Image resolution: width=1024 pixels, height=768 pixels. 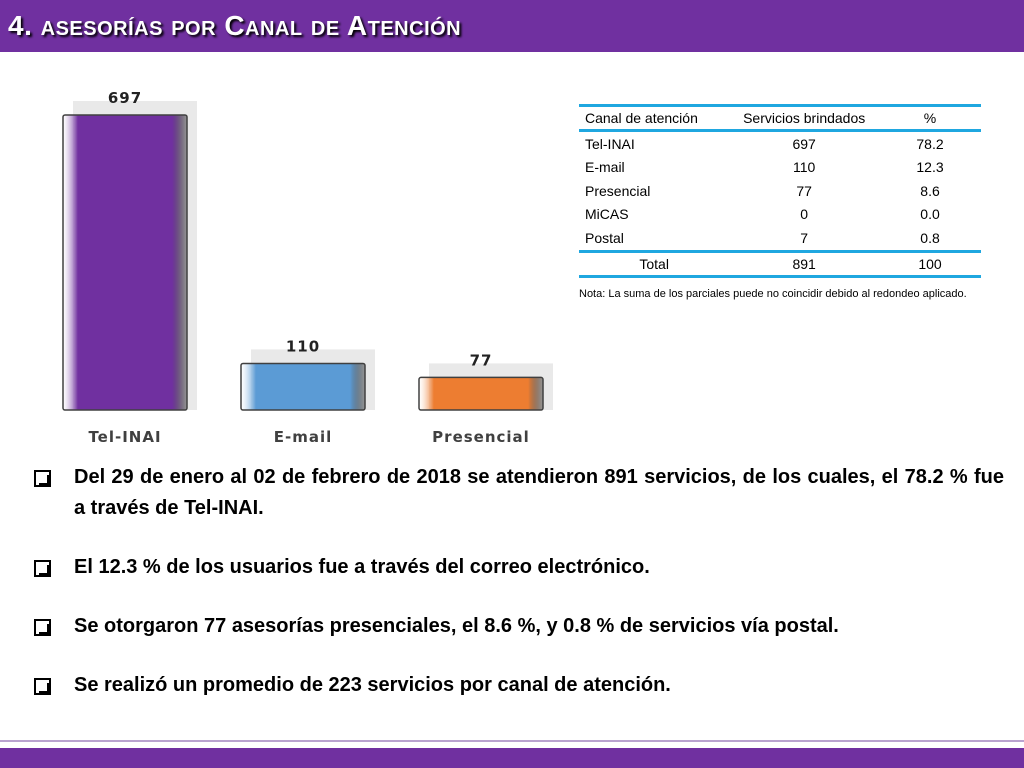 I want to click on bar-tel-inai, so click(x=125, y=262).